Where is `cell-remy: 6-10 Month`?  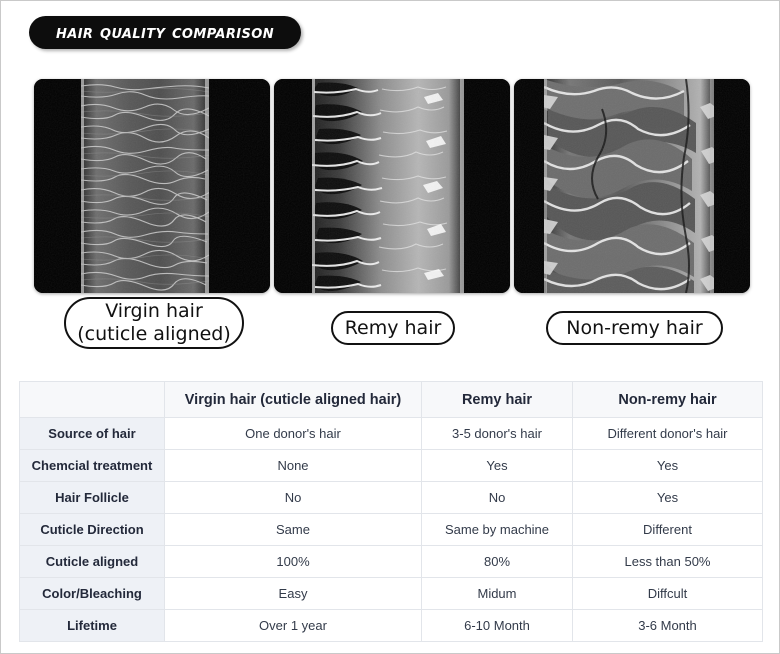 cell-remy: 6-10 Month is located at coordinates (497, 625).